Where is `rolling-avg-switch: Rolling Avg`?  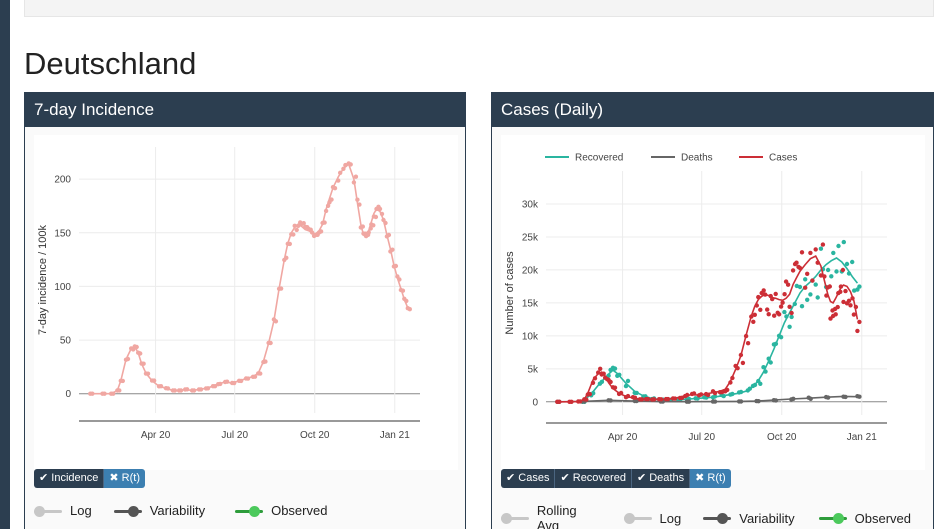
rolling-avg-switch: Rolling Avg is located at coordinates (551, 516).